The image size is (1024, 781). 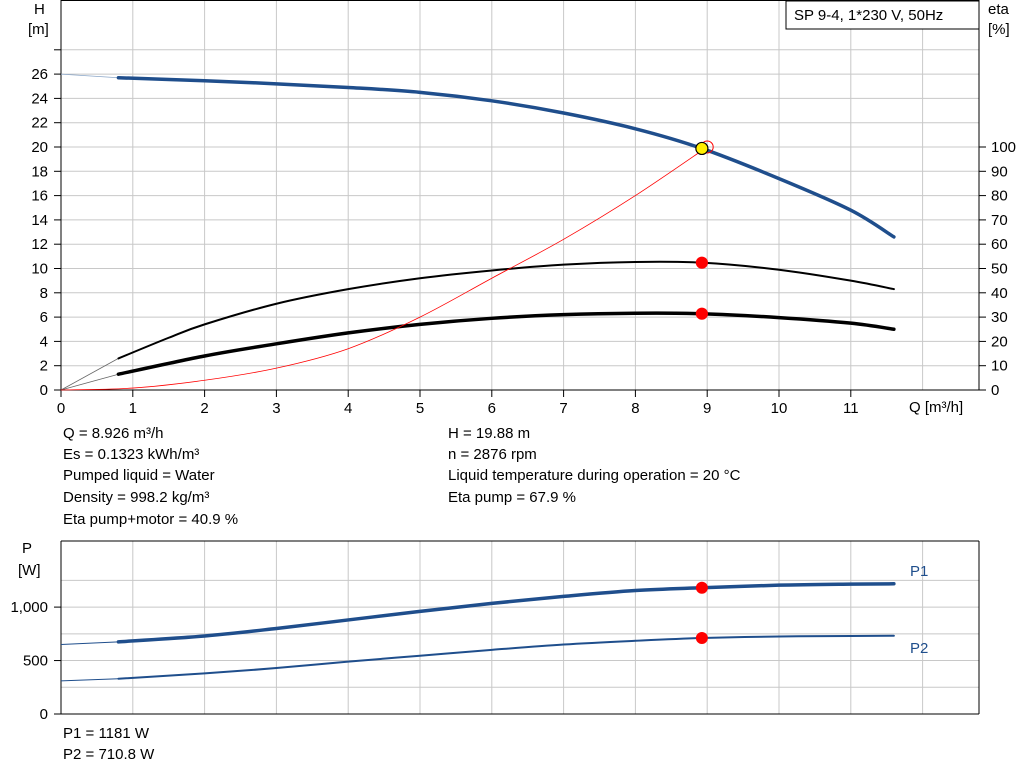 I want to click on info-h: H = 19.88 m, so click(x=489, y=433).